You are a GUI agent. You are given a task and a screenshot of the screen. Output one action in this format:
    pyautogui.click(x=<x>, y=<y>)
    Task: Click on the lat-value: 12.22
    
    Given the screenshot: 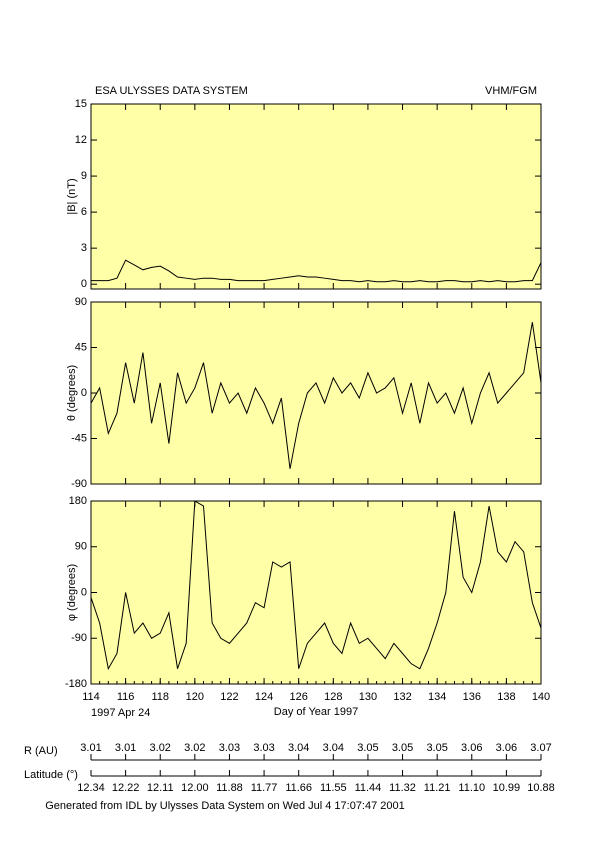 What is the action you would take?
    pyautogui.click(x=126, y=788)
    